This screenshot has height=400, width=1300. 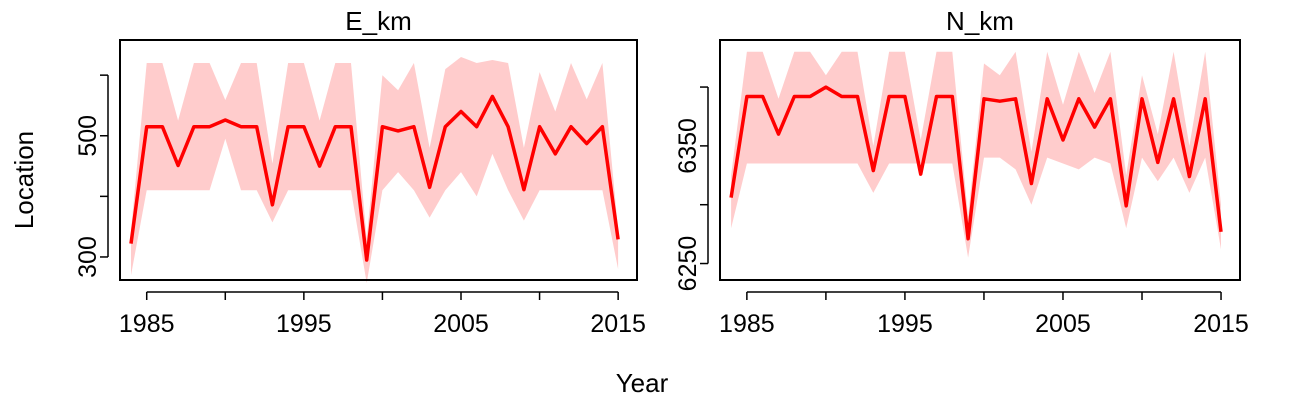 I want to click on y-axis-label: Location, so click(x=24, y=180).